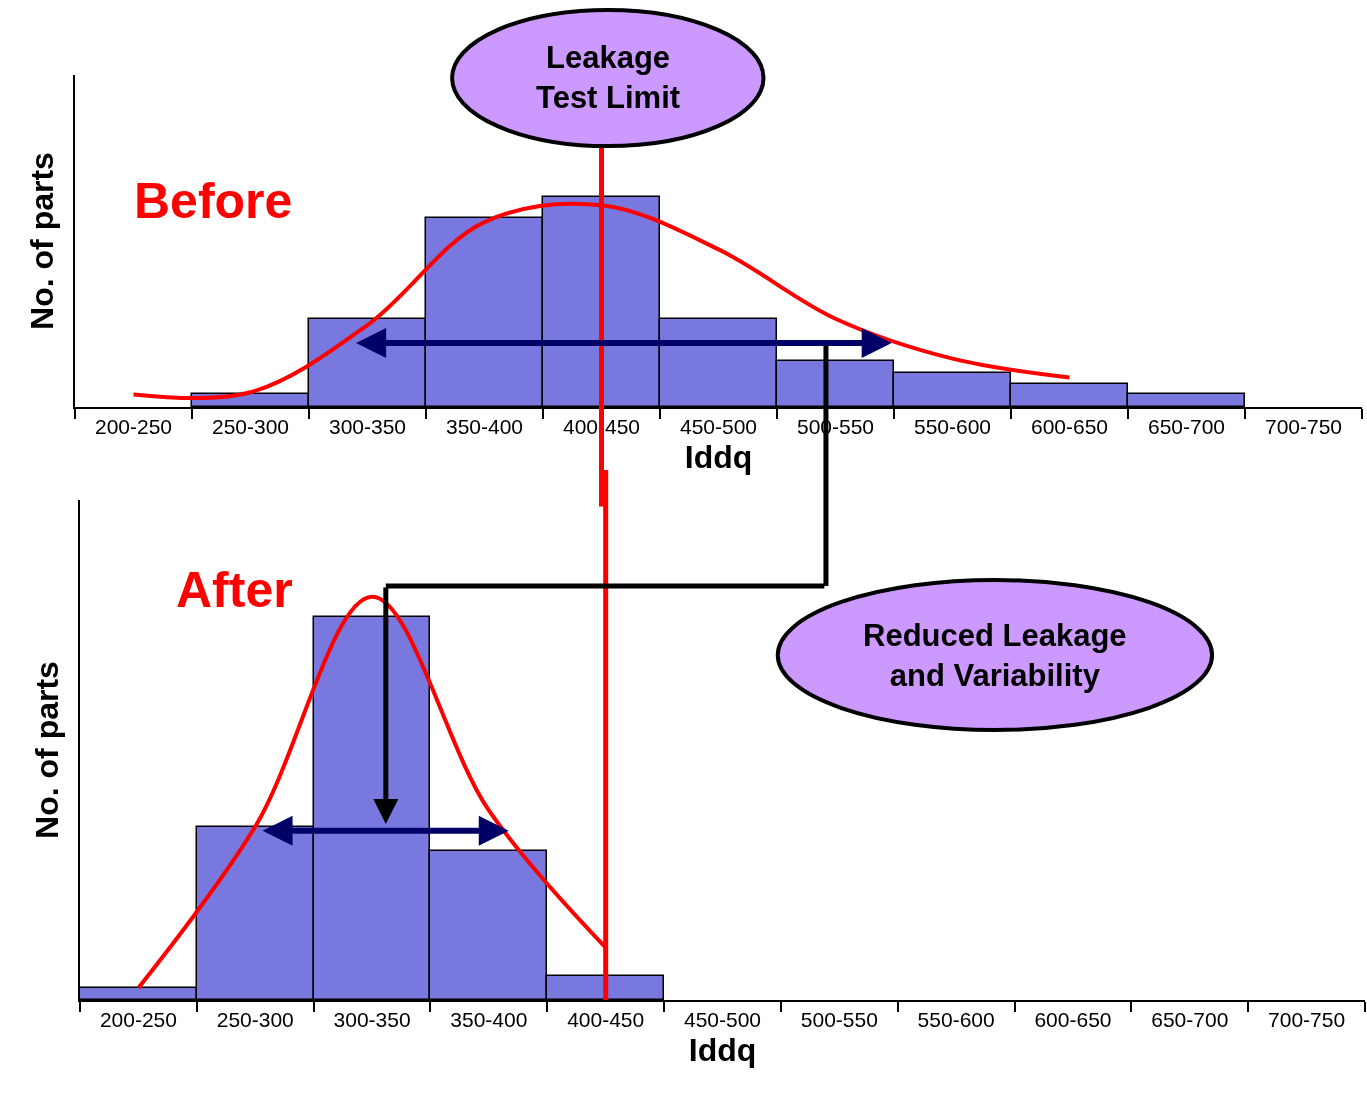 The width and height of the screenshot is (1367, 1101). I want to click on annotation: After, so click(234, 590).